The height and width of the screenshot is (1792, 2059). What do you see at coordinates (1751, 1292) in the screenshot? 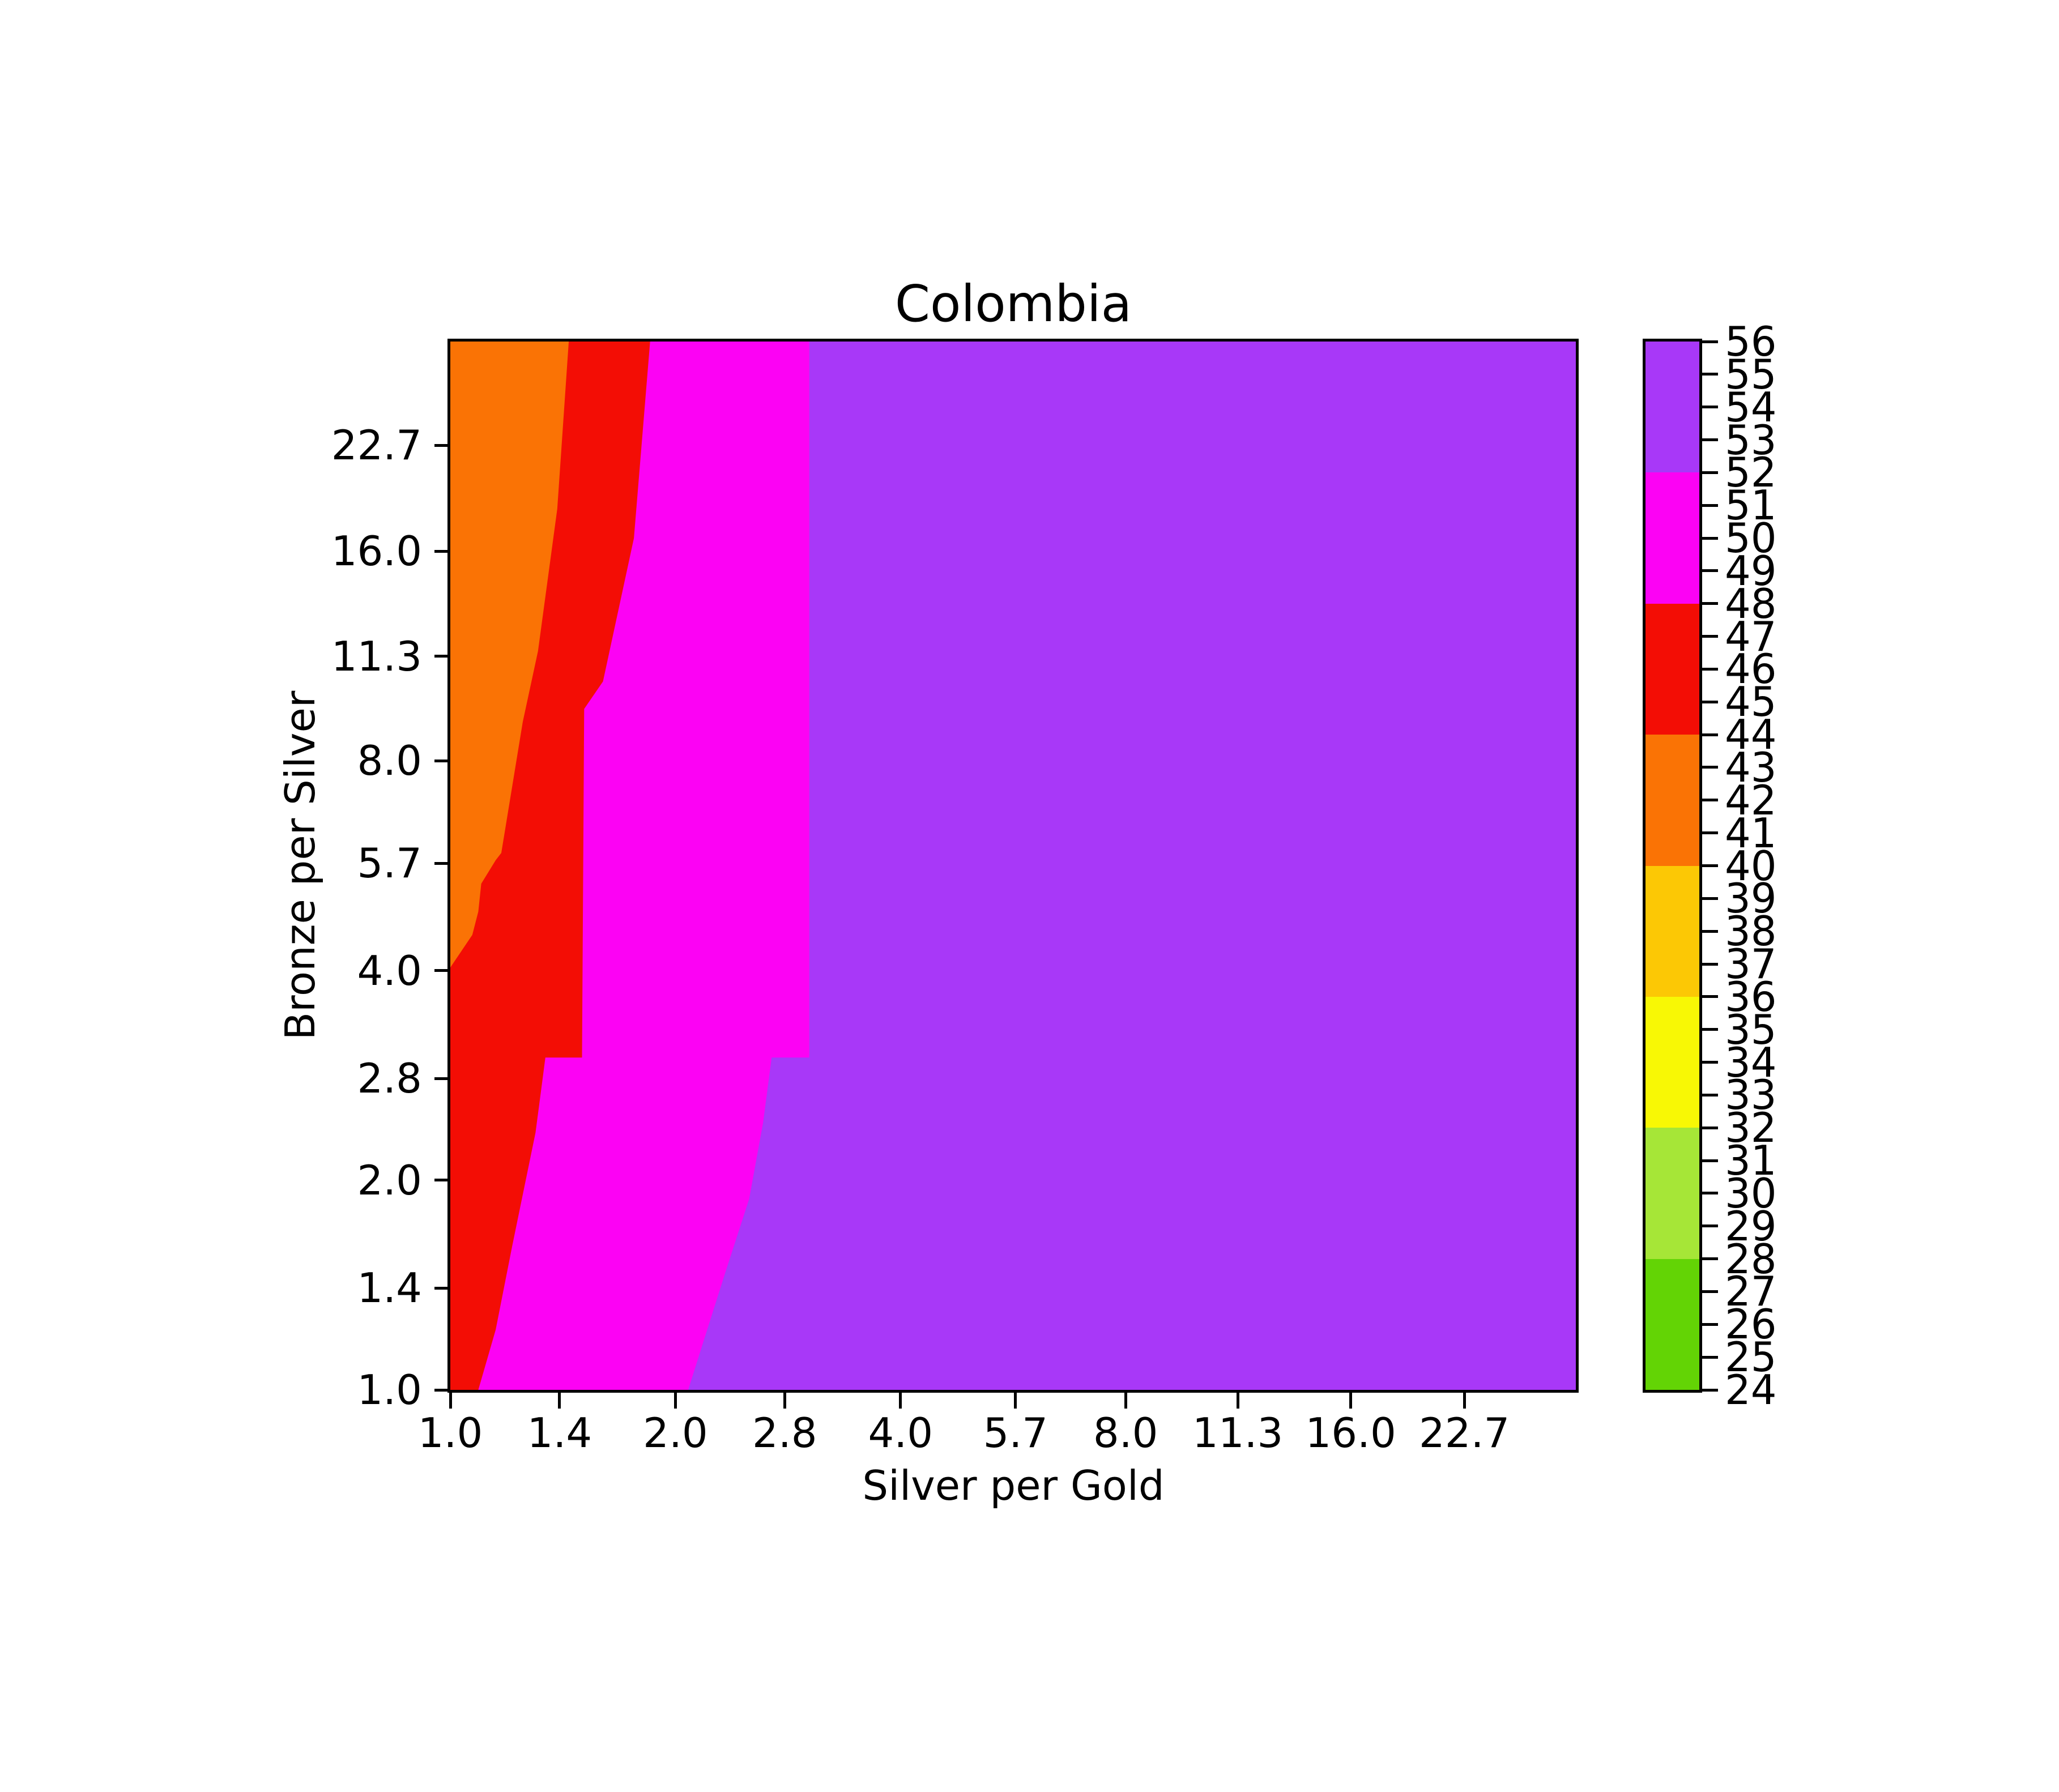
I see `colorbar-tick-label: 27` at bounding box center [1751, 1292].